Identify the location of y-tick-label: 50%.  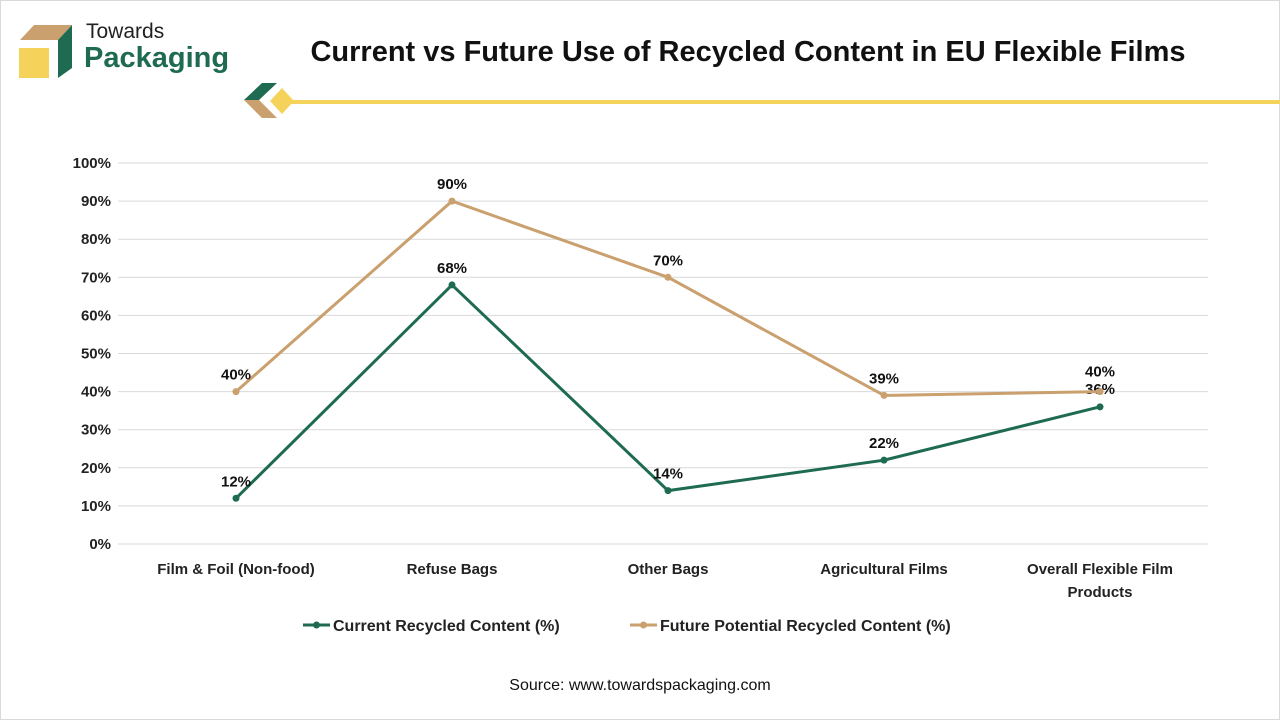
(96, 354).